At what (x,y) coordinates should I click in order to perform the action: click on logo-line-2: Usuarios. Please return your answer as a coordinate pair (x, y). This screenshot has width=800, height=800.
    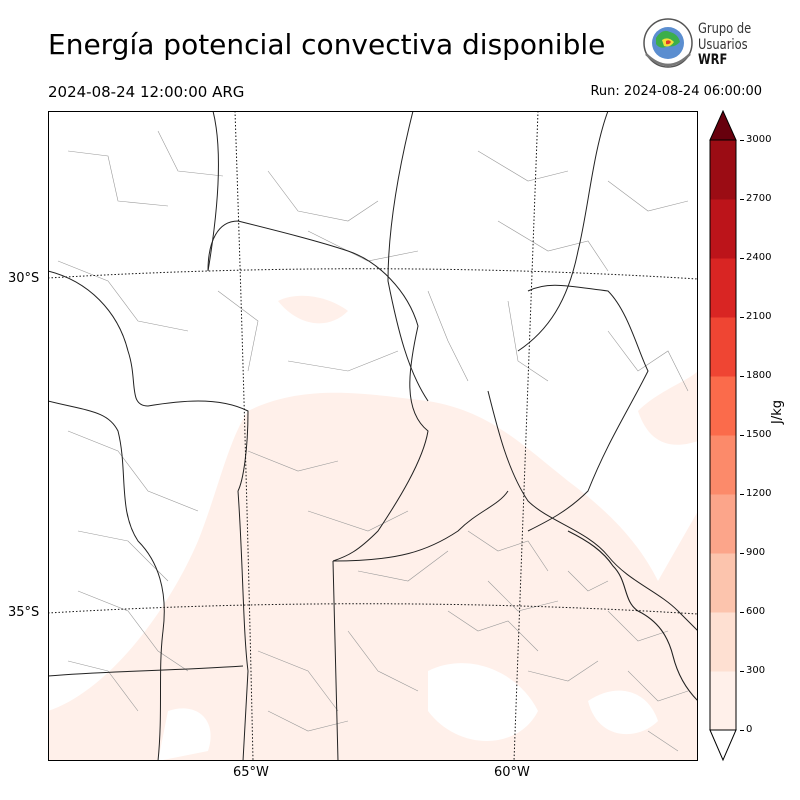
    Looking at the image, I should click on (723, 45).